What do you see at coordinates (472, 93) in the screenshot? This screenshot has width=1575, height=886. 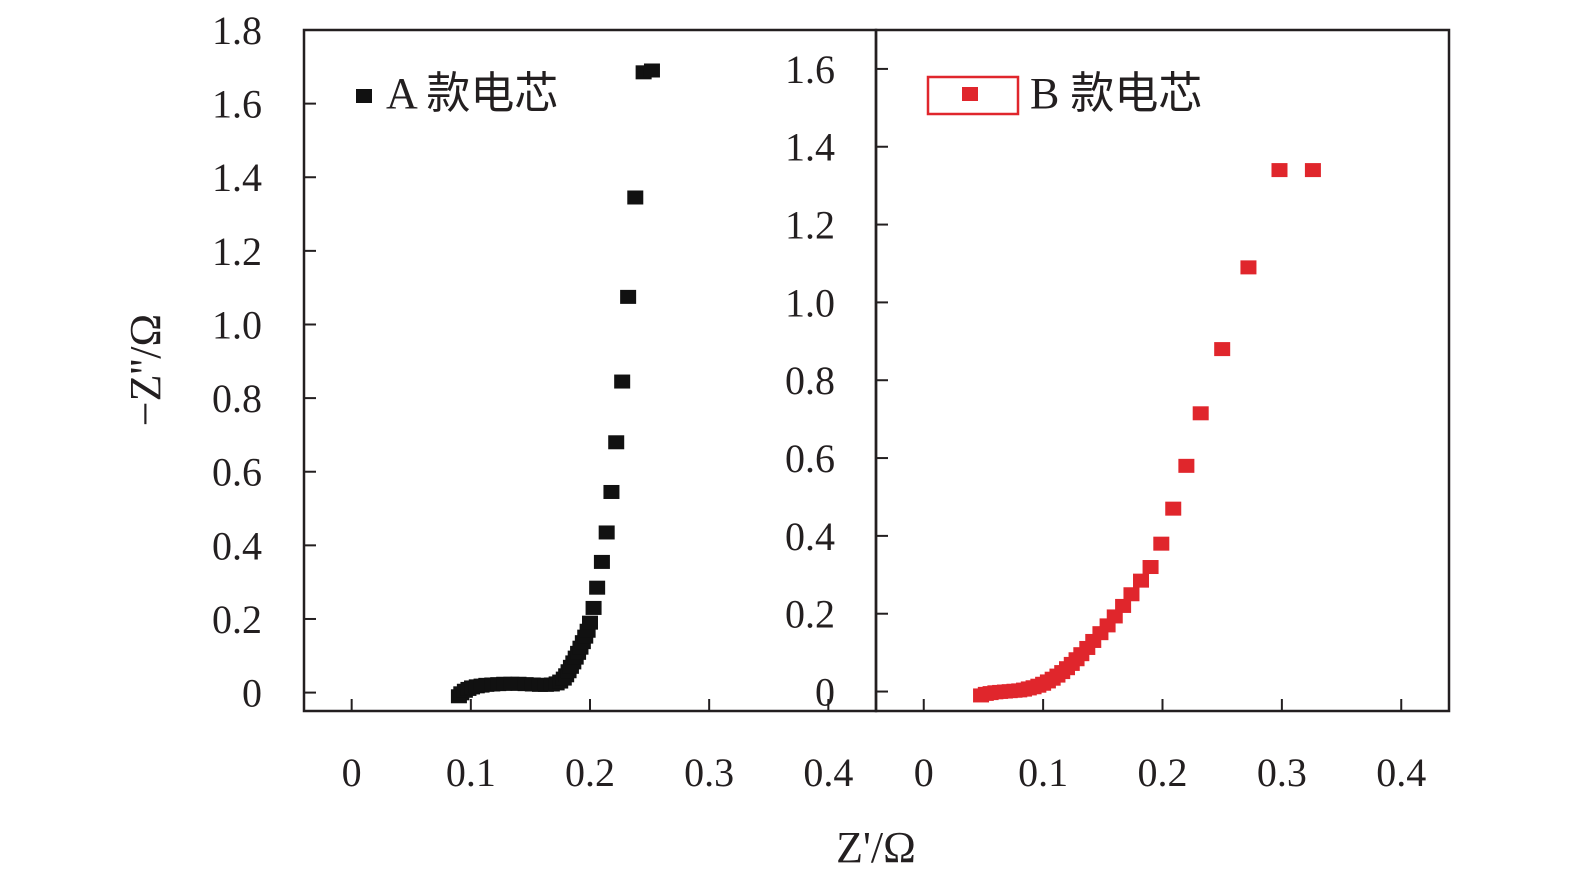 I see `legend-label: A 款电芯` at bounding box center [472, 93].